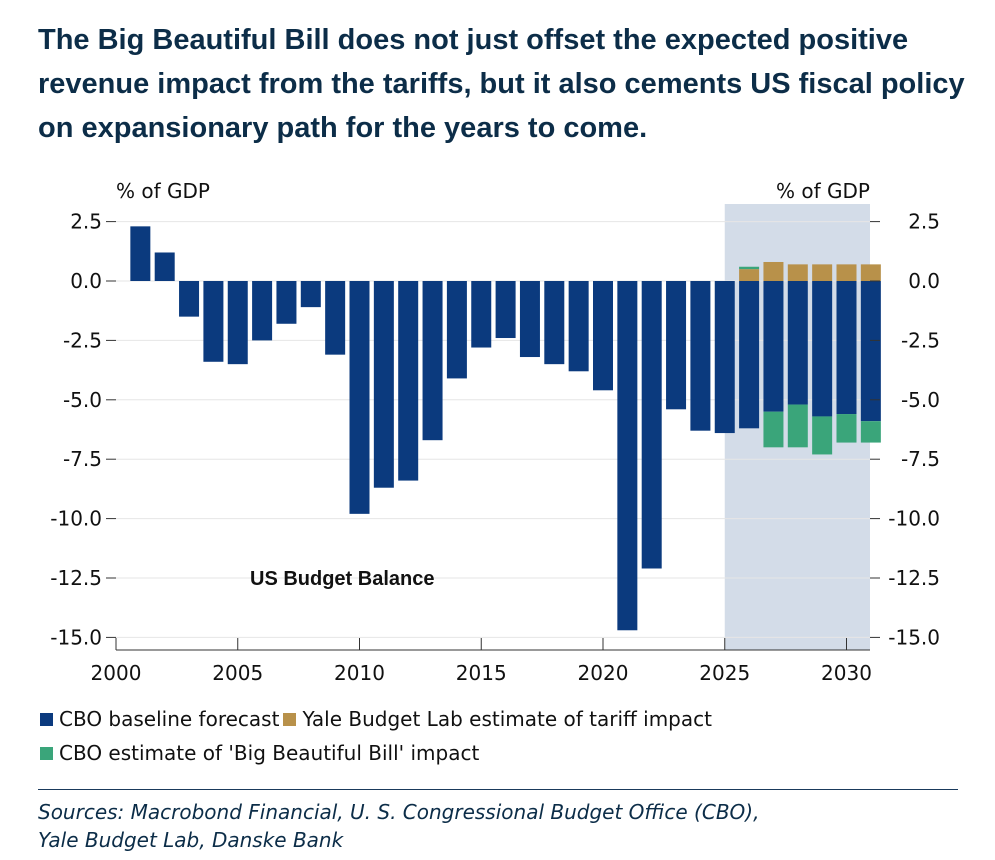 Image resolution: width=995 pixels, height=860 pixels. What do you see at coordinates (86, 281) in the screenshot?
I see `y-tick-label-left: 0.0` at bounding box center [86, 281].